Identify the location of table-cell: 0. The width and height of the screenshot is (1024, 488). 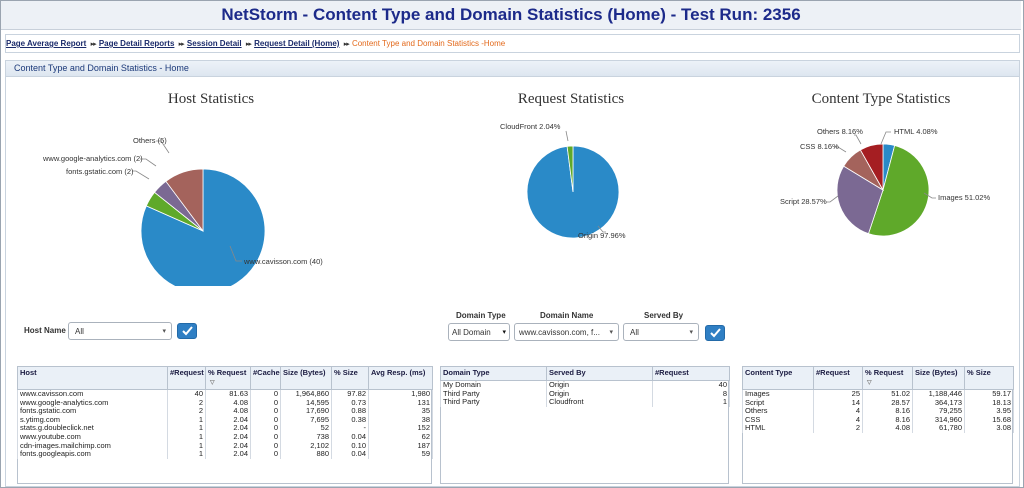
(265, 446).